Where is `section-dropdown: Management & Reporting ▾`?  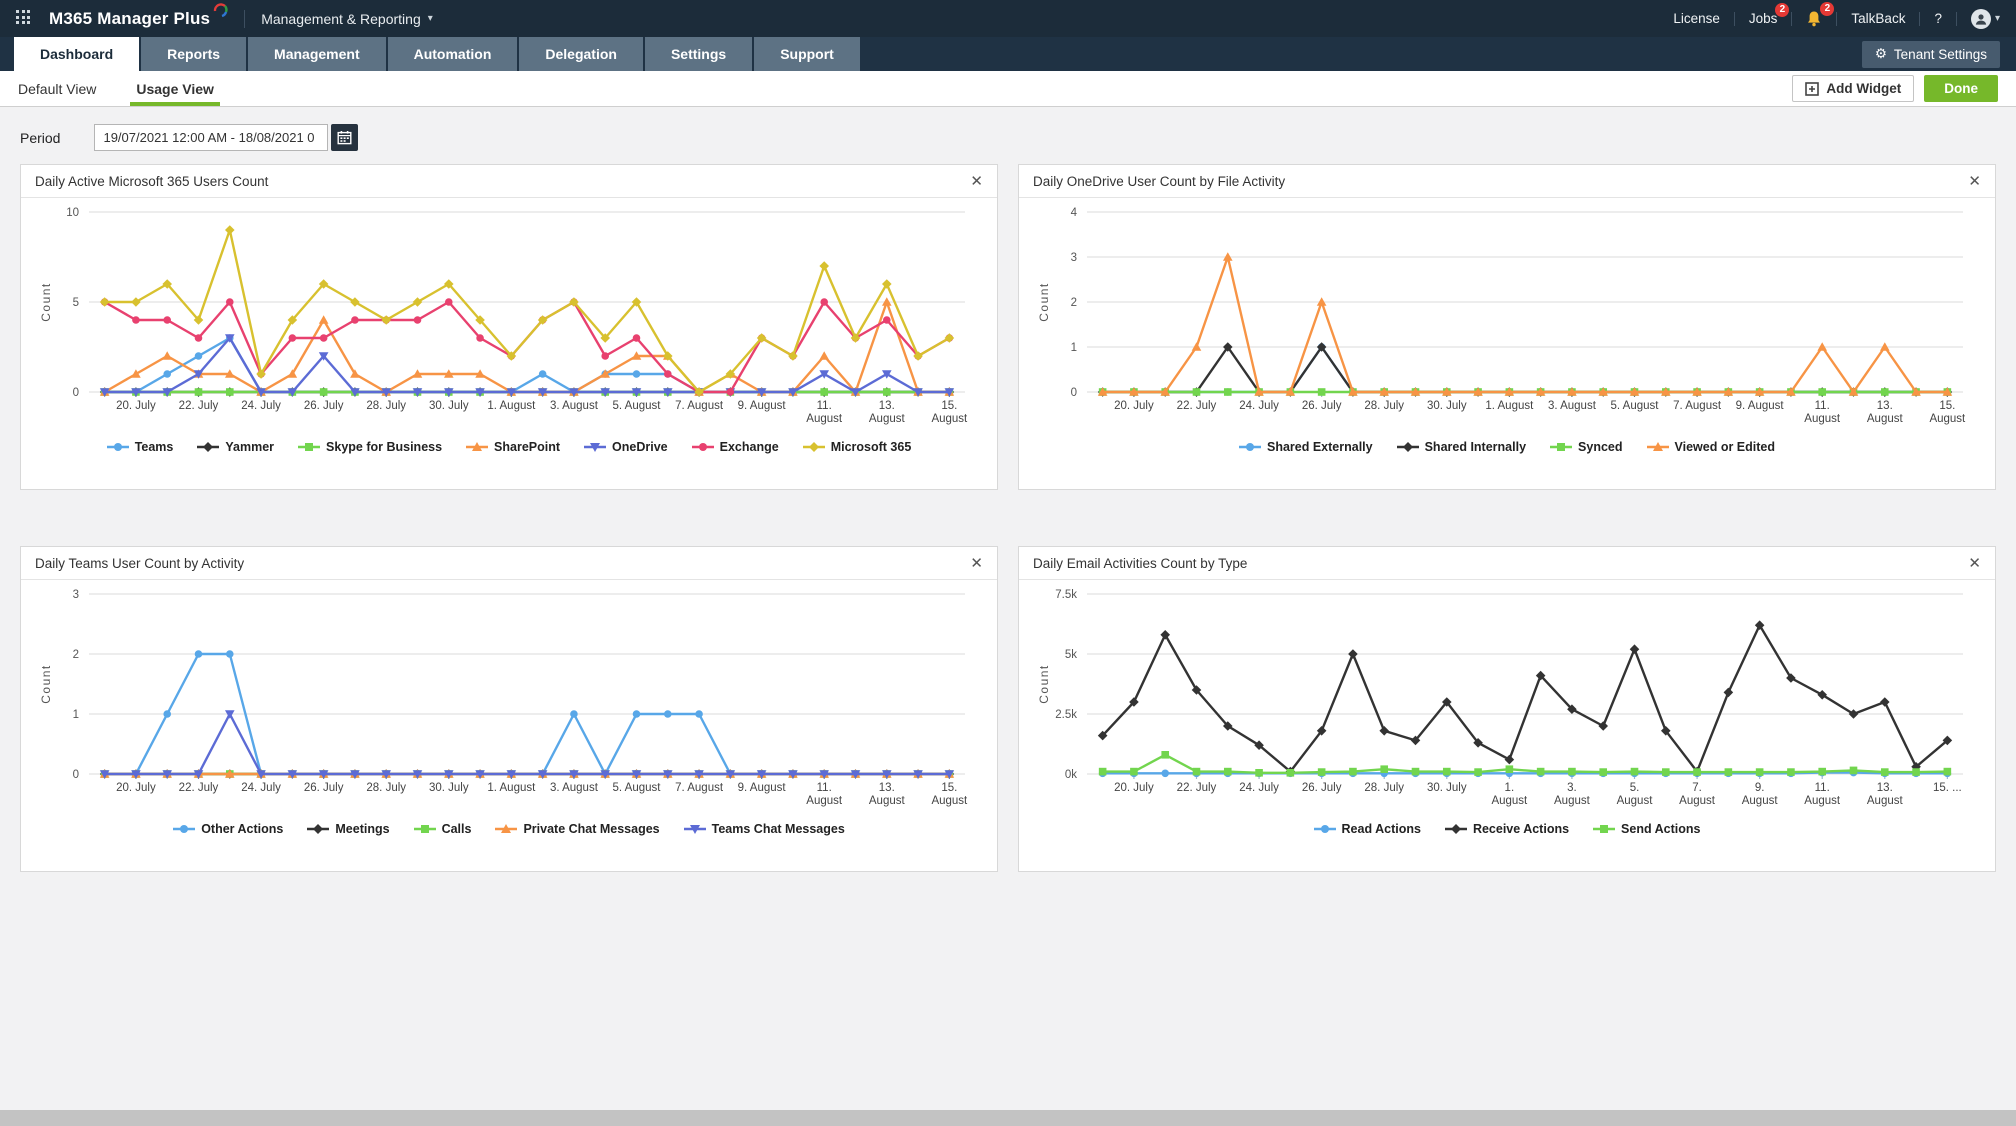 section-dropdown: Management & Reporting ▾ is located at coordinates (347, 19).